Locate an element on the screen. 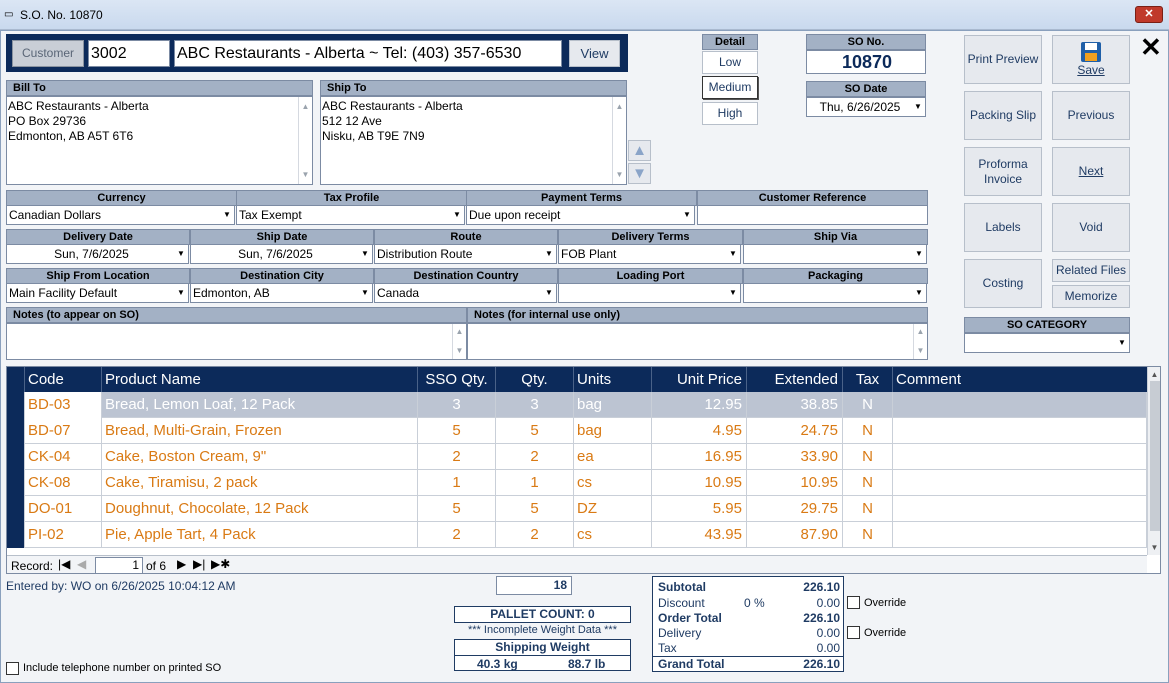 This screenshot has height=683, width=1169. cell-price: 43.95 is located at coordinates (699, 535).